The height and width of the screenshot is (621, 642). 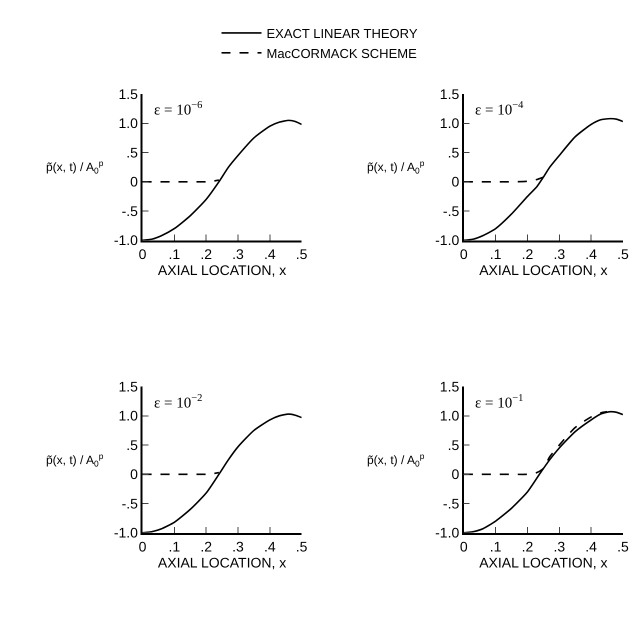 What do you see at coordinates (499, 402) in the screenshot?
I see `annotation: ε = 10$^{−1}$` at bounding box center [499, 402].